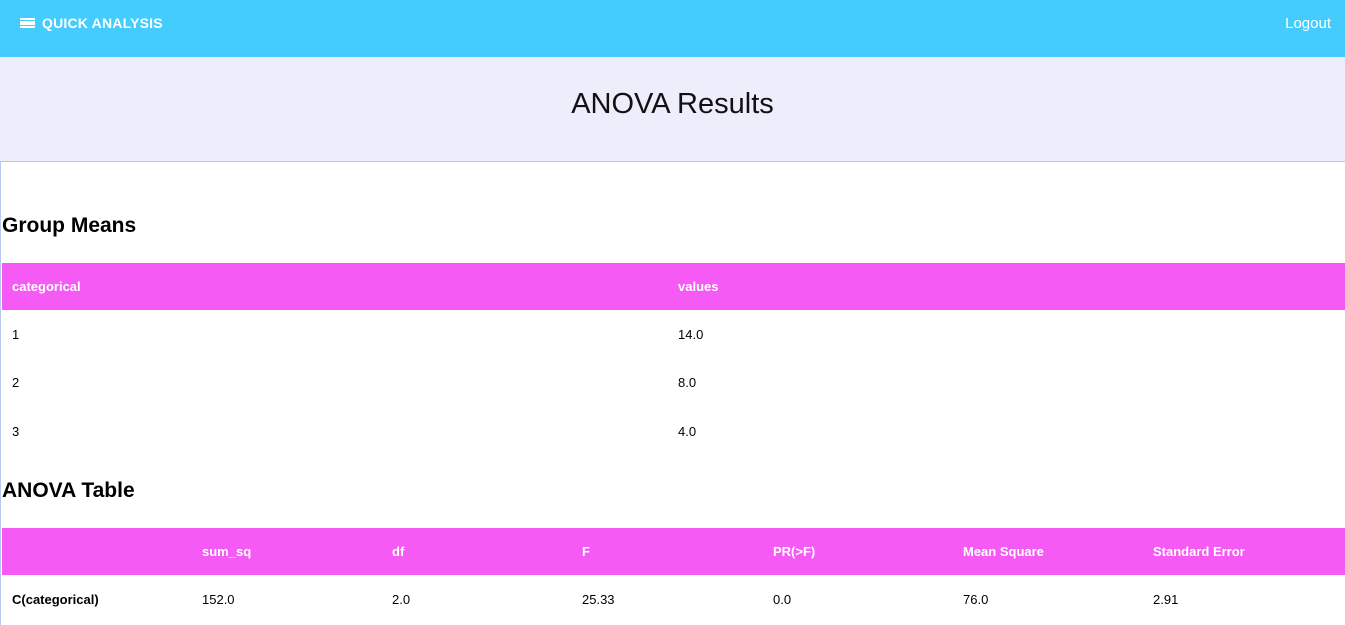  I want to click on table-row: 1 14.0, so click(673, 334).